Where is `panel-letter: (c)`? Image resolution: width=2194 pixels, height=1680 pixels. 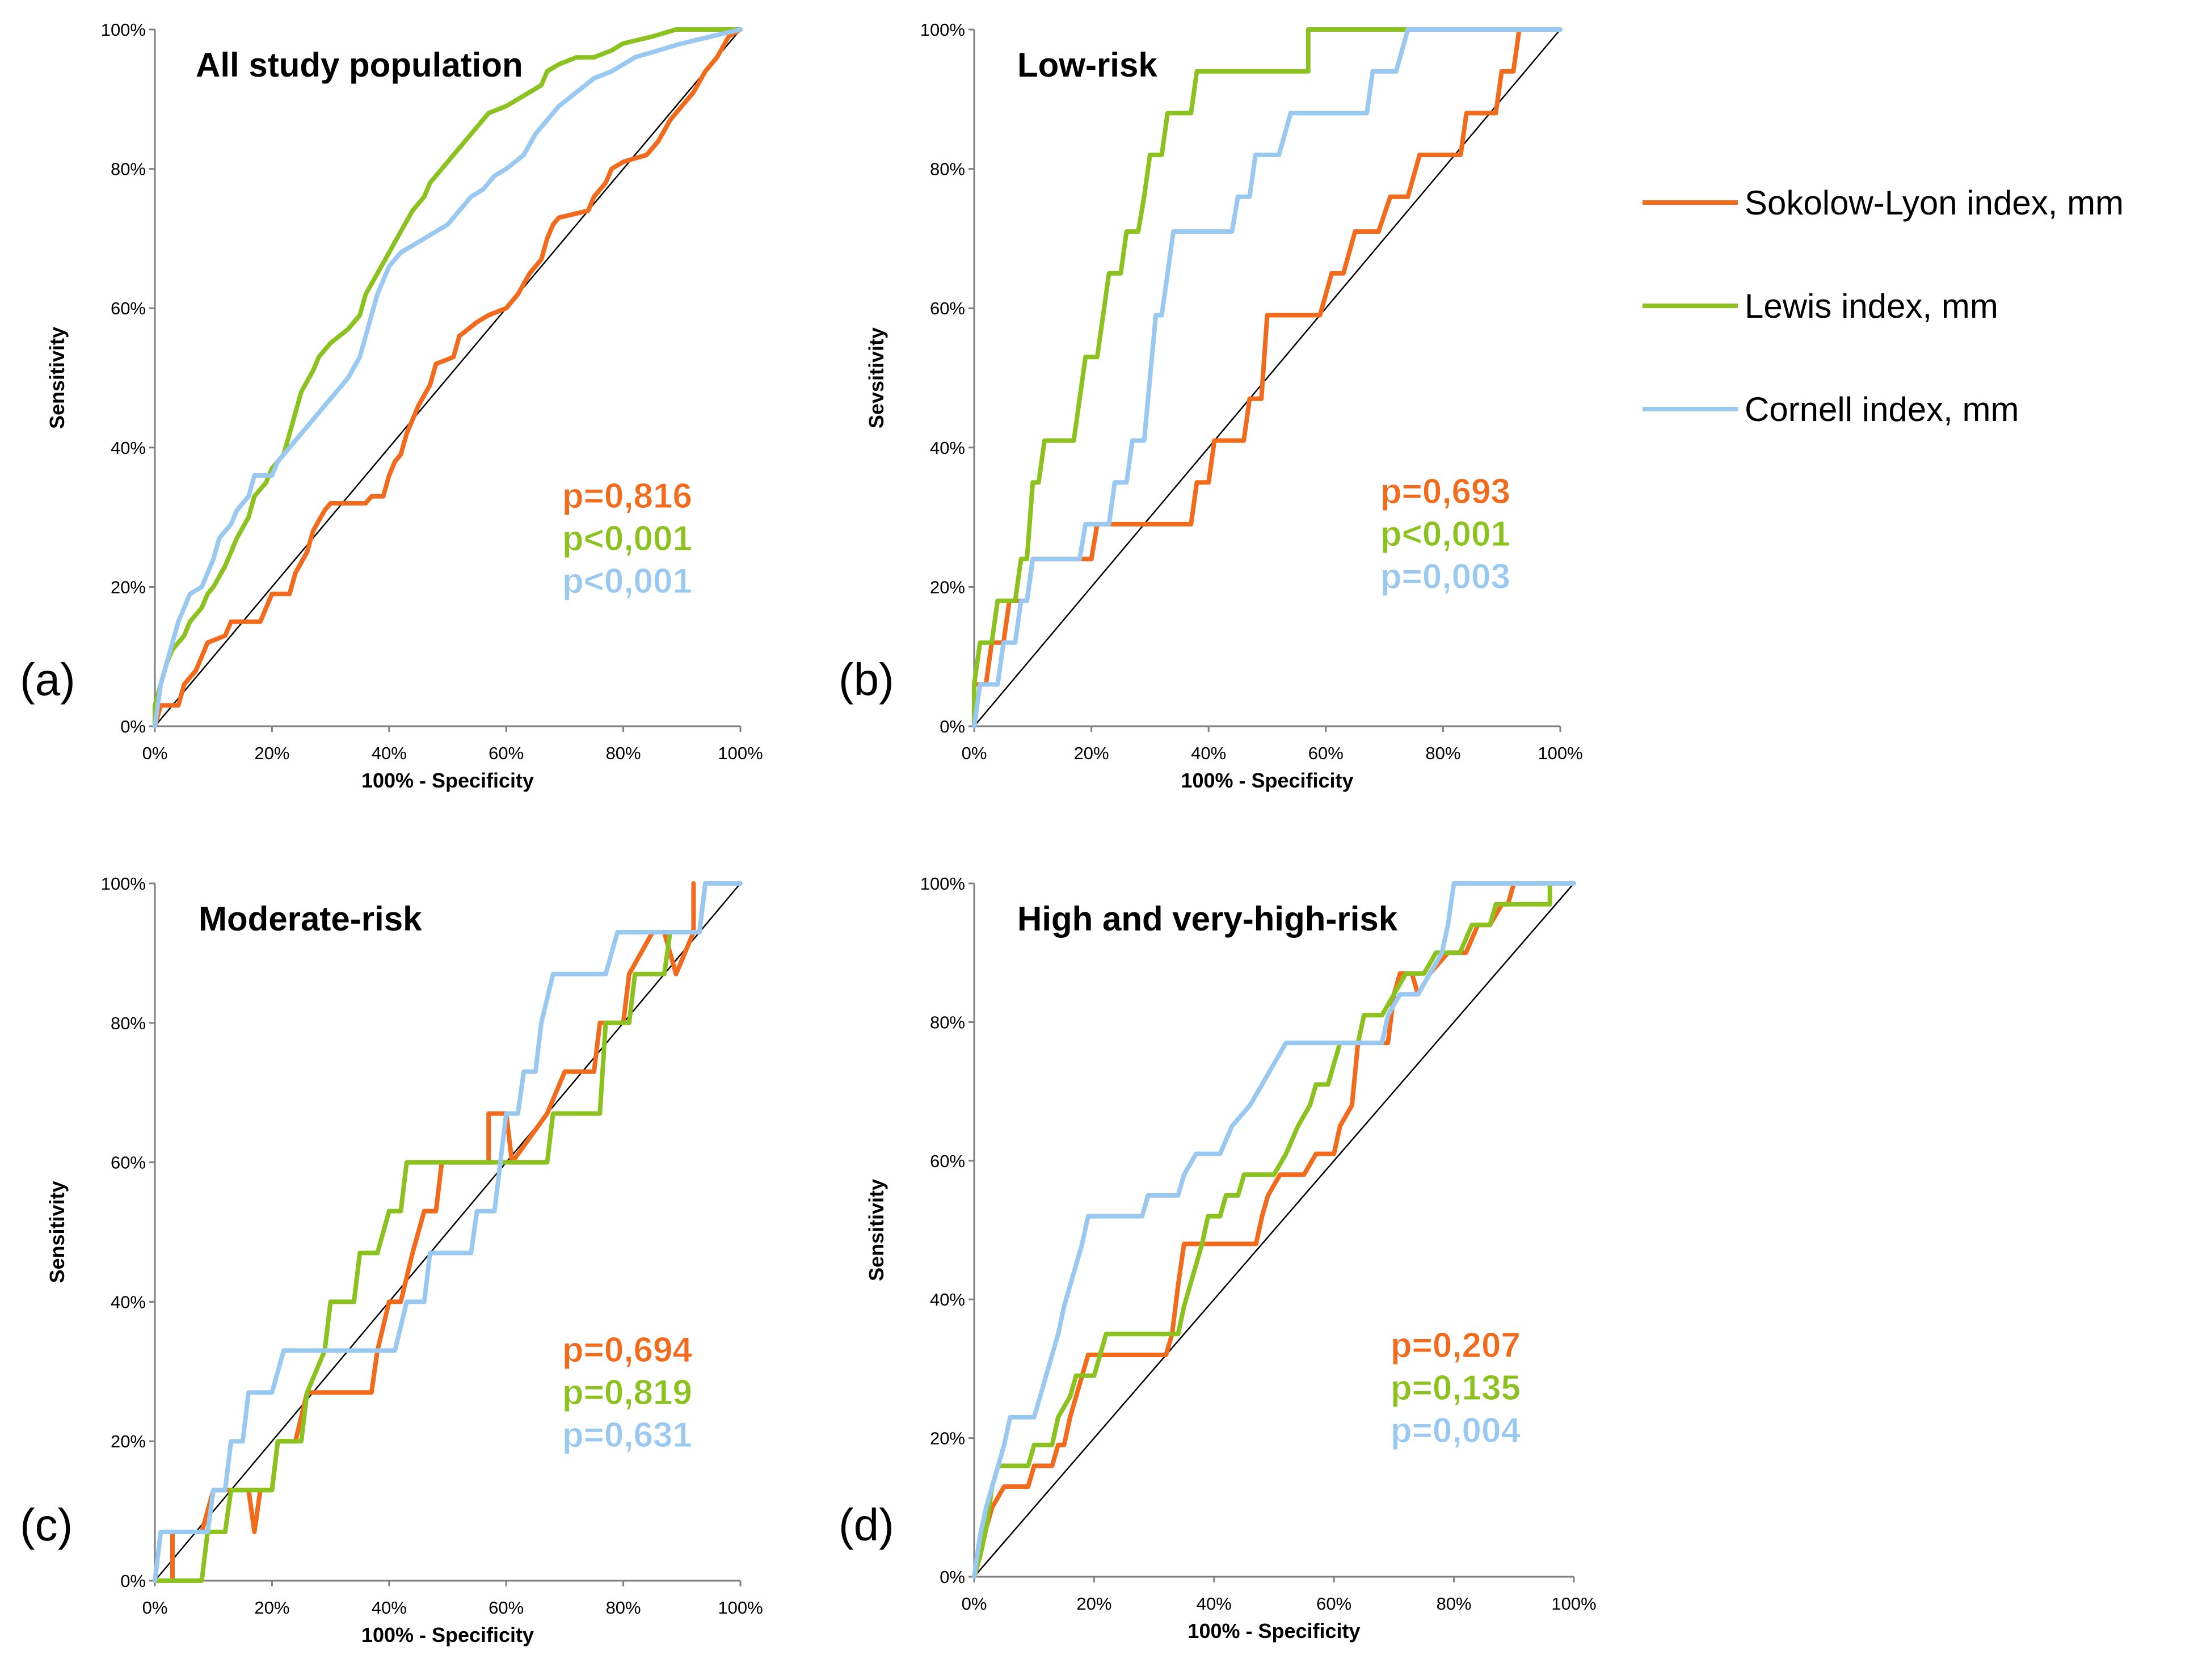 panel-letter: (c) is located at coordinates (46, 1525).